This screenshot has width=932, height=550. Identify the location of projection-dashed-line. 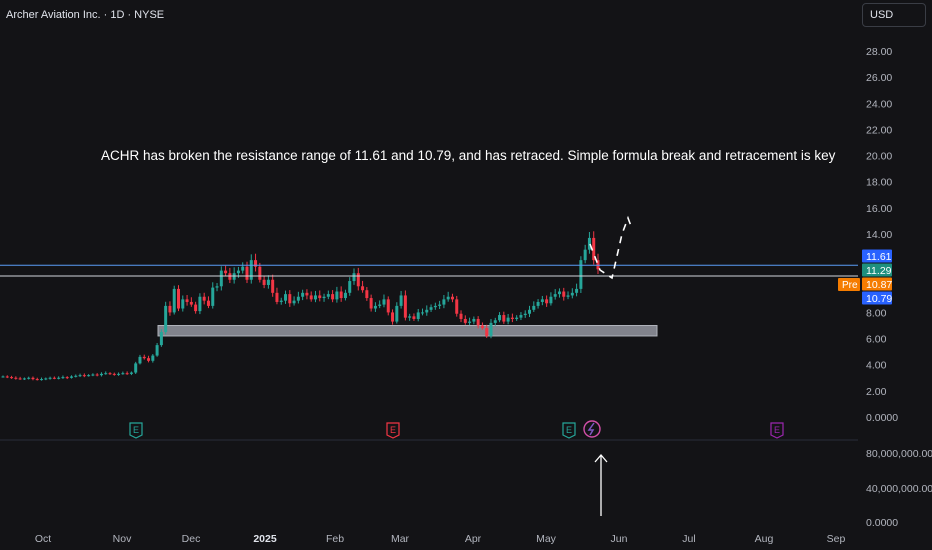
(610, 247).